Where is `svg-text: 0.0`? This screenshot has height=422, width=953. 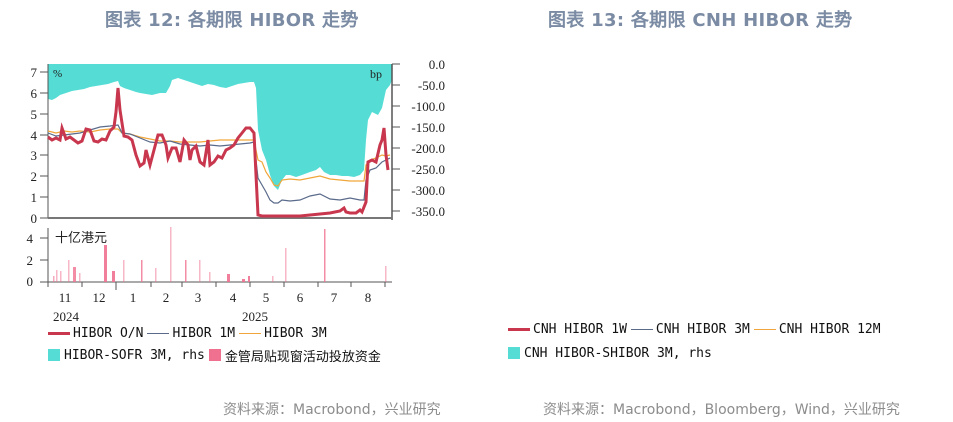
svg-text: 0.0 is located at coordinates (437, 64).